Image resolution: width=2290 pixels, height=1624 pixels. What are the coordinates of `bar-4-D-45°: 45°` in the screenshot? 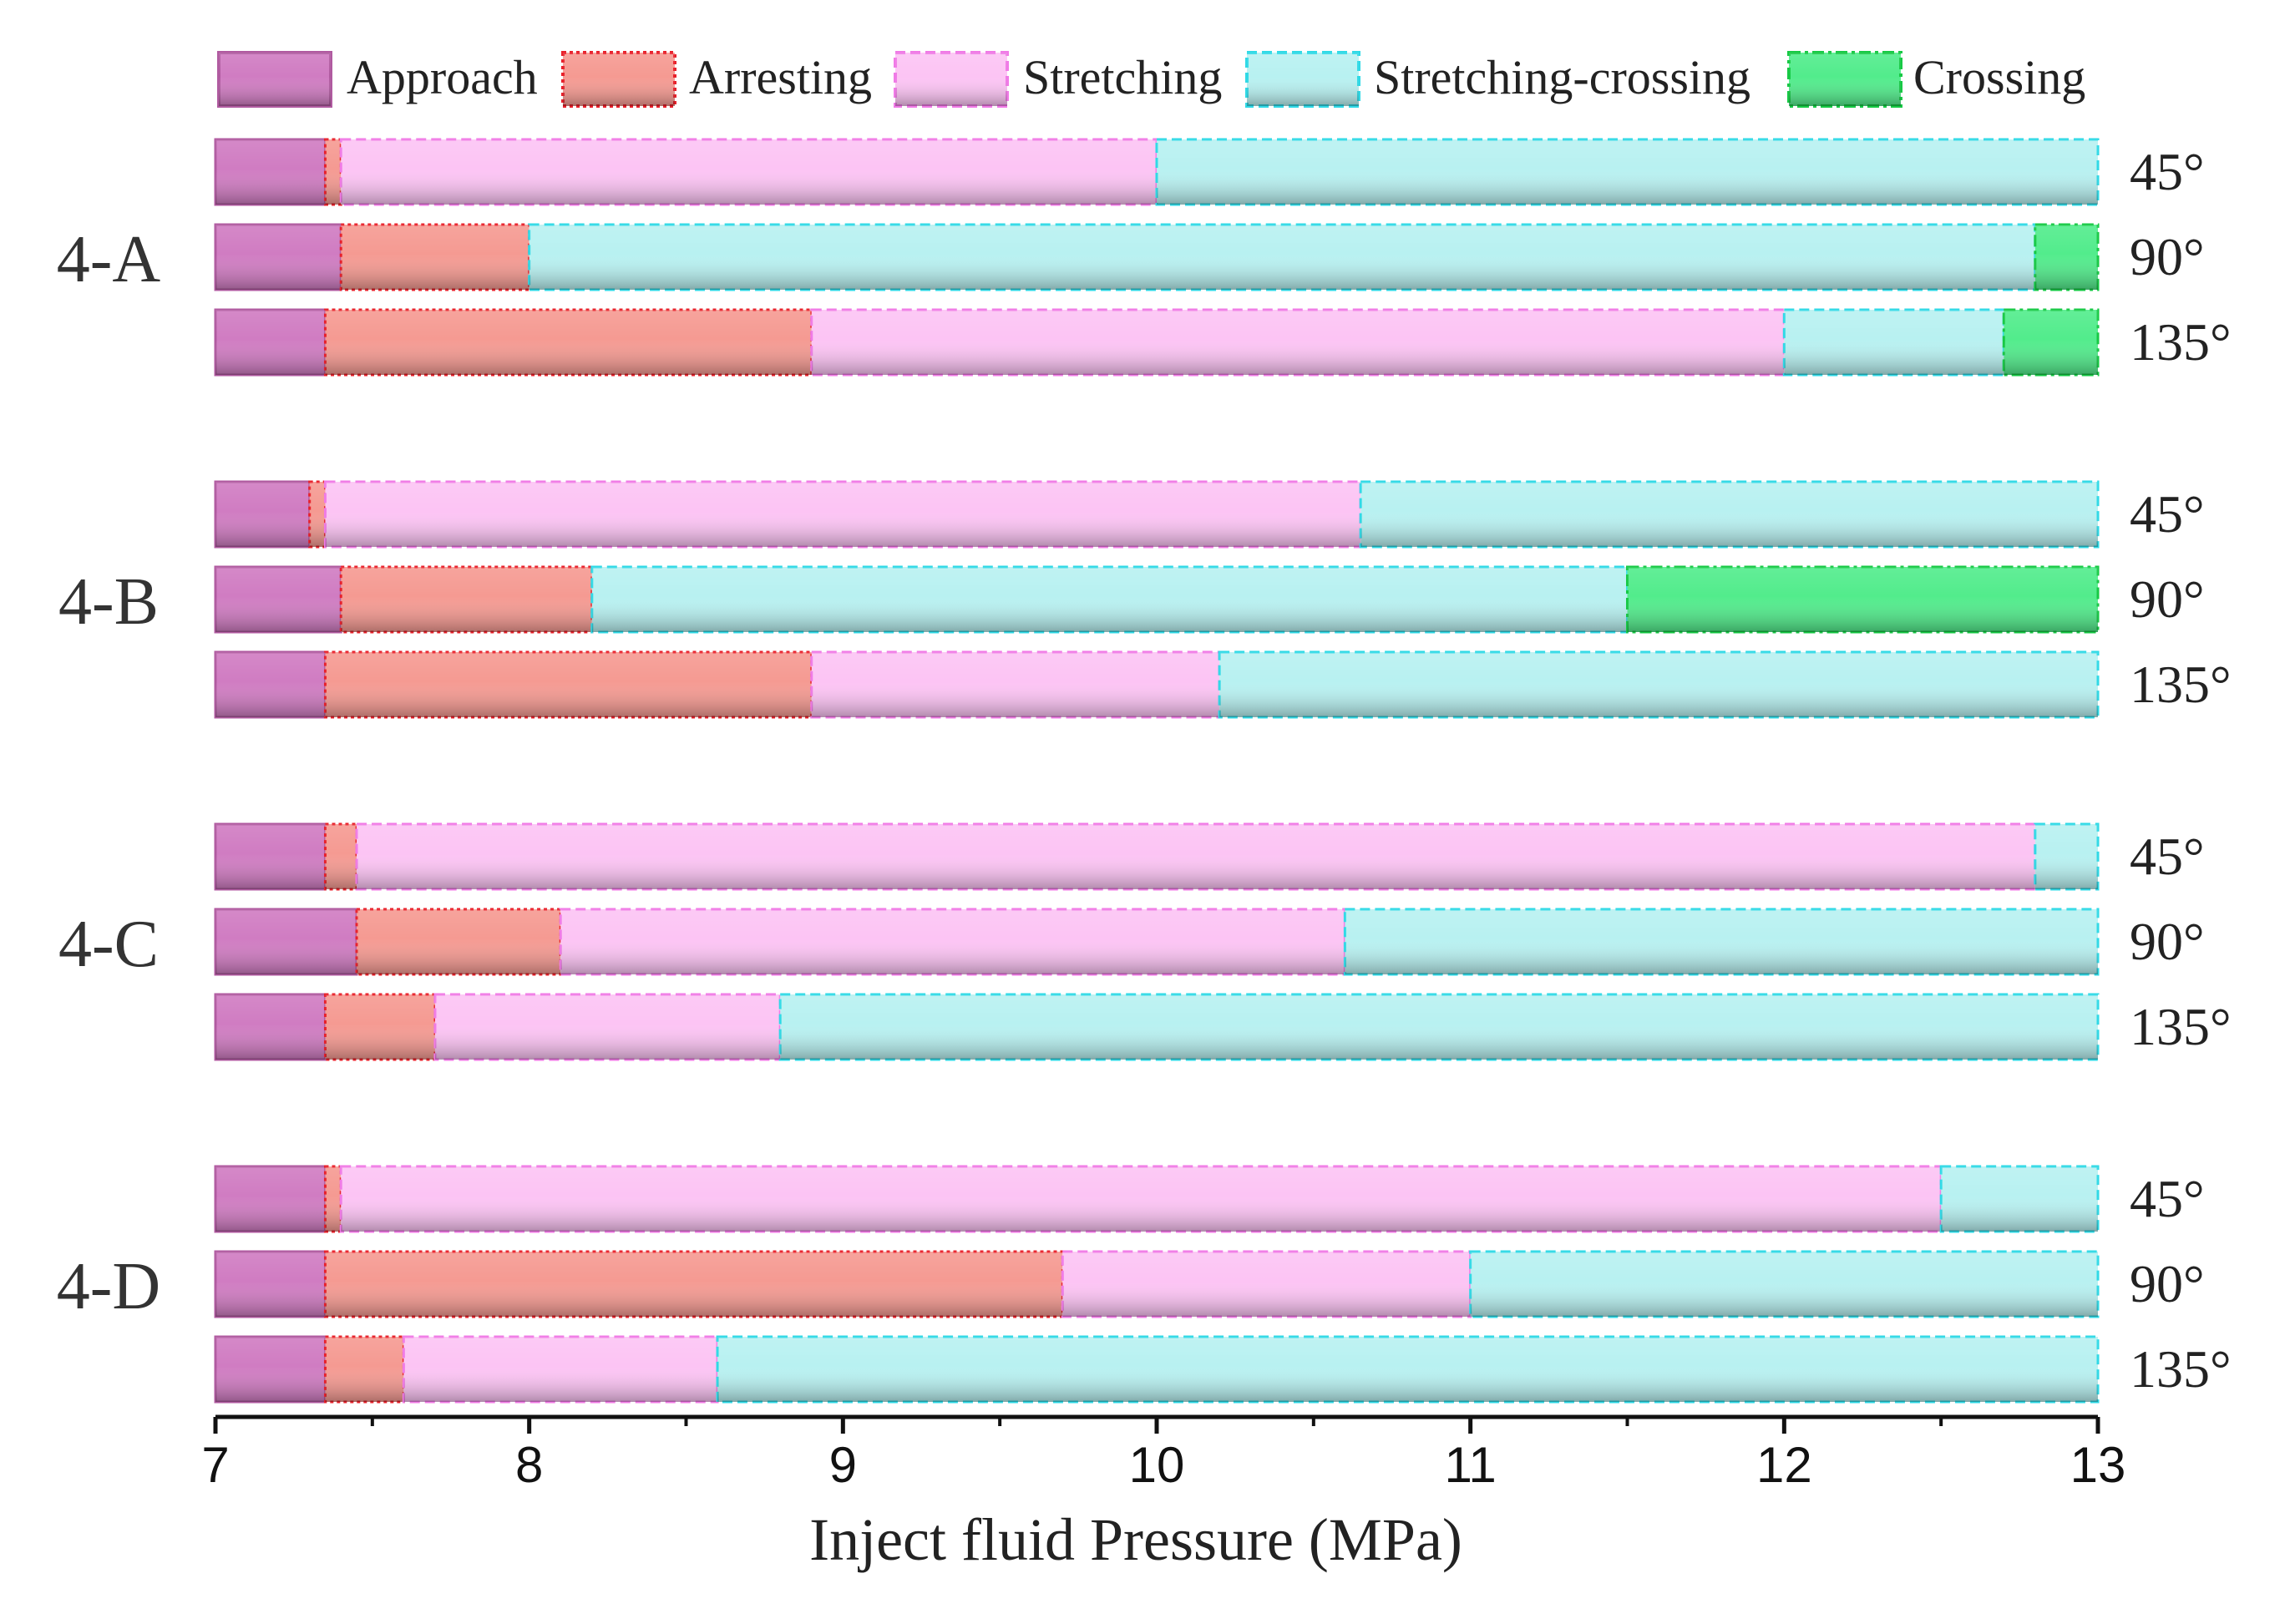 It's located at (1209, 1199).